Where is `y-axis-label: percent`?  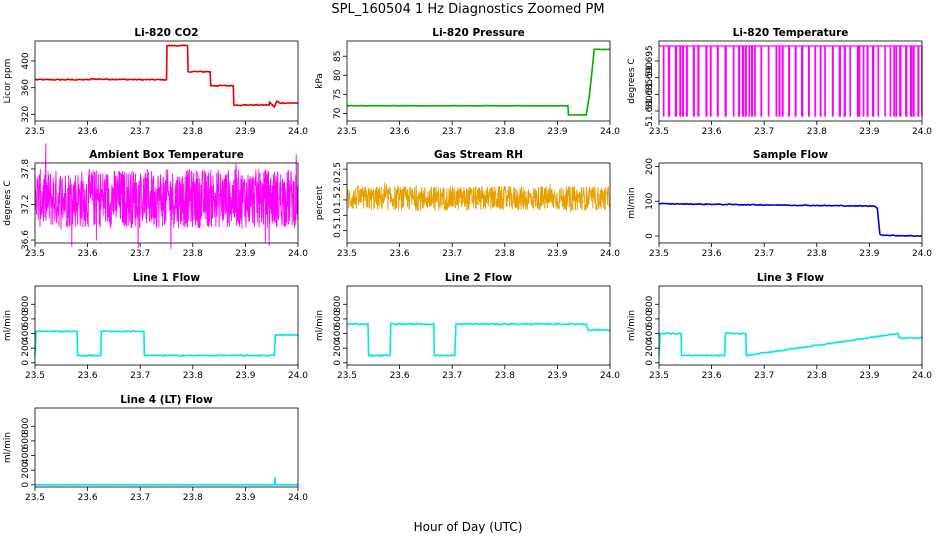
y-axis-label: percent is located at coordinates (320, 202).